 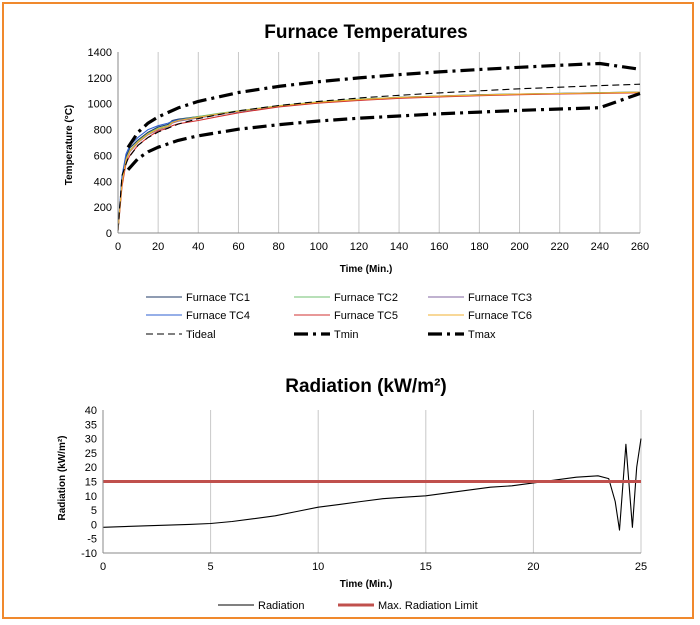 I want to click on x-tick-label: 220, so click(x=560, y=247).